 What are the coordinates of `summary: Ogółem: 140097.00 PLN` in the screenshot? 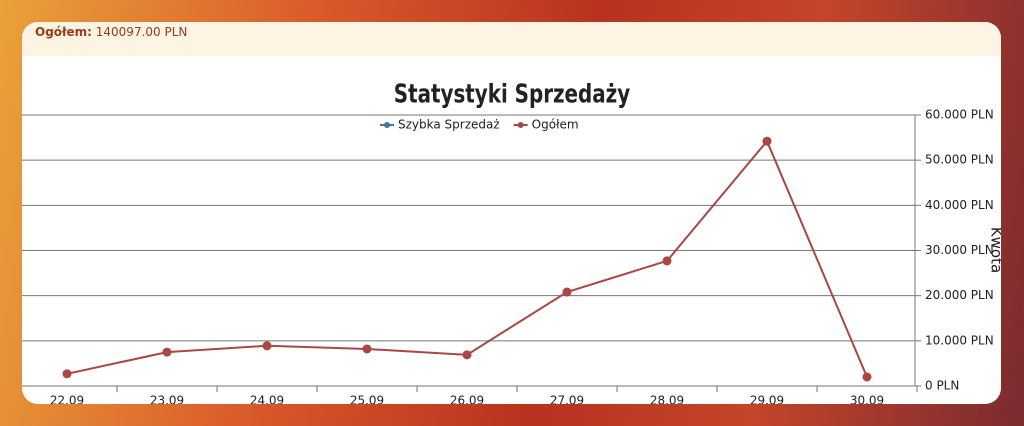 It's located at (111, 32).